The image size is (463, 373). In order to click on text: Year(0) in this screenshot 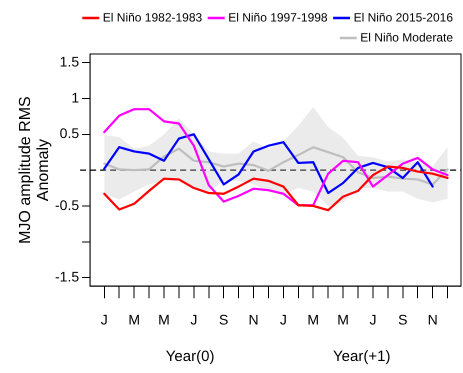, I will do `click(190, 356)`.